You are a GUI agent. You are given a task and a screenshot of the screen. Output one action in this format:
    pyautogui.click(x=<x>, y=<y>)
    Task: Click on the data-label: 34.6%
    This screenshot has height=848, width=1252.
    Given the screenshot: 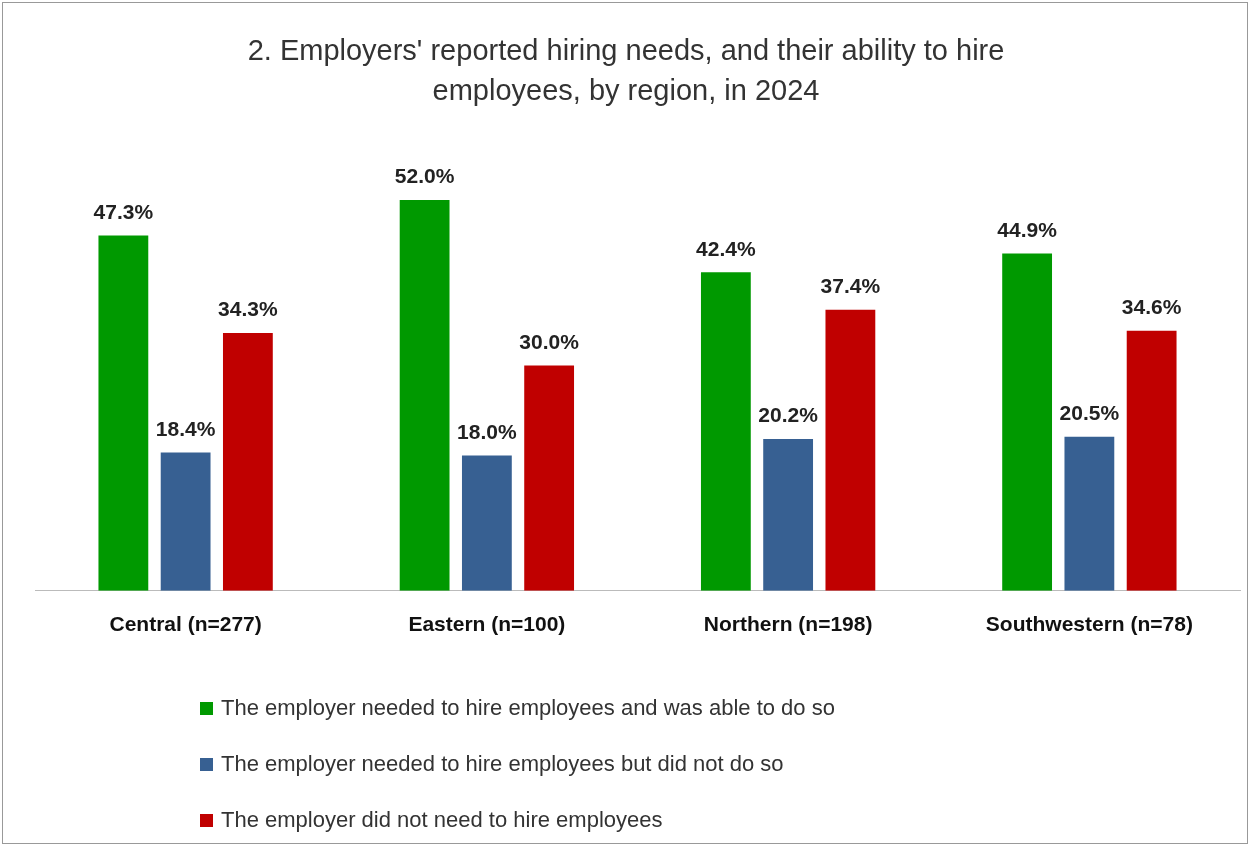 What is the action you would take?
    pyautogui.click(x=1151, y=307)
    